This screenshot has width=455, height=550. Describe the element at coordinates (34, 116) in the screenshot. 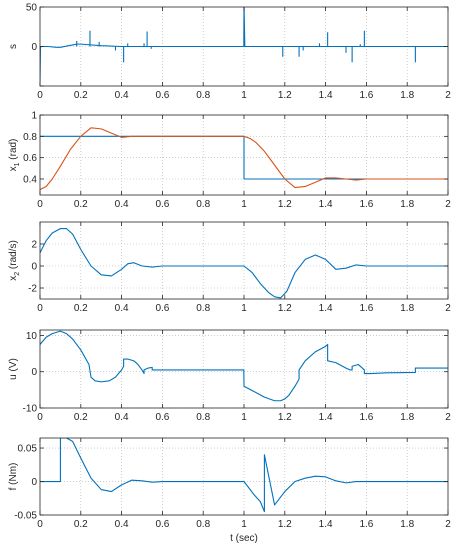

I see `y-tick-label: 1` at that location.